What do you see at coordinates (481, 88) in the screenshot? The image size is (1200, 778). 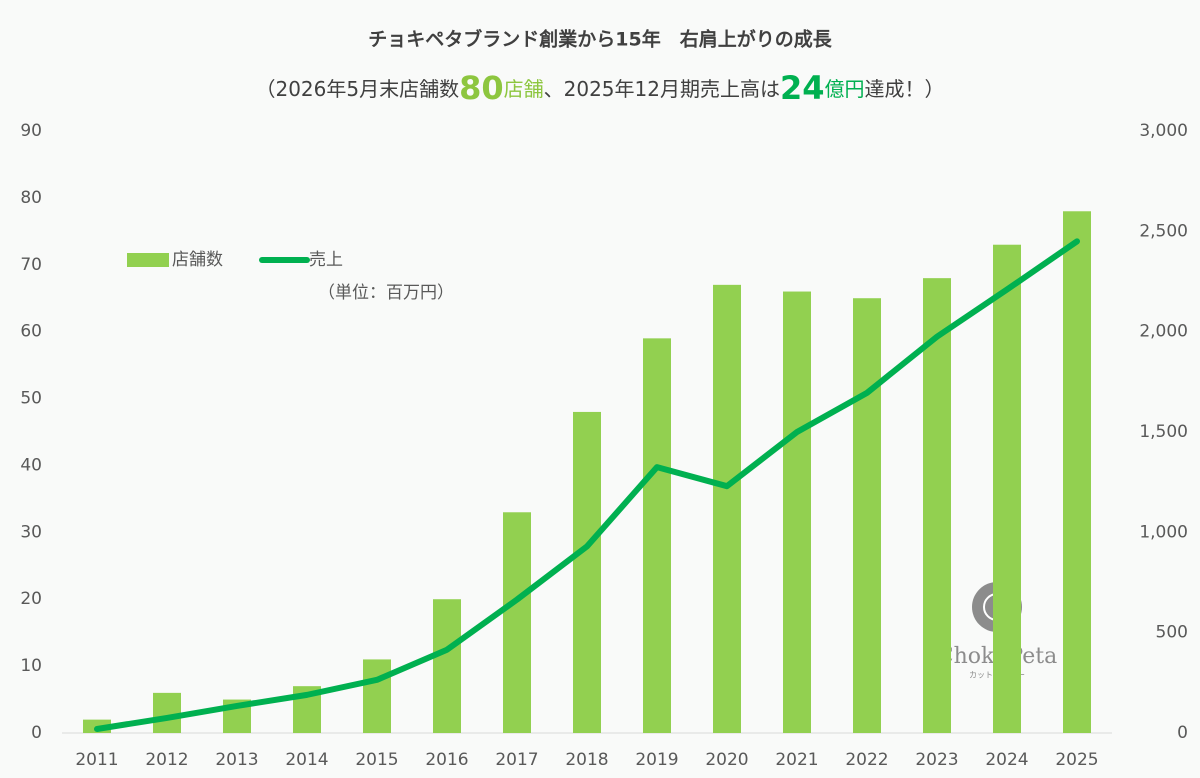 I see `subtitle-part: 80` at bounding box center [481, 88].